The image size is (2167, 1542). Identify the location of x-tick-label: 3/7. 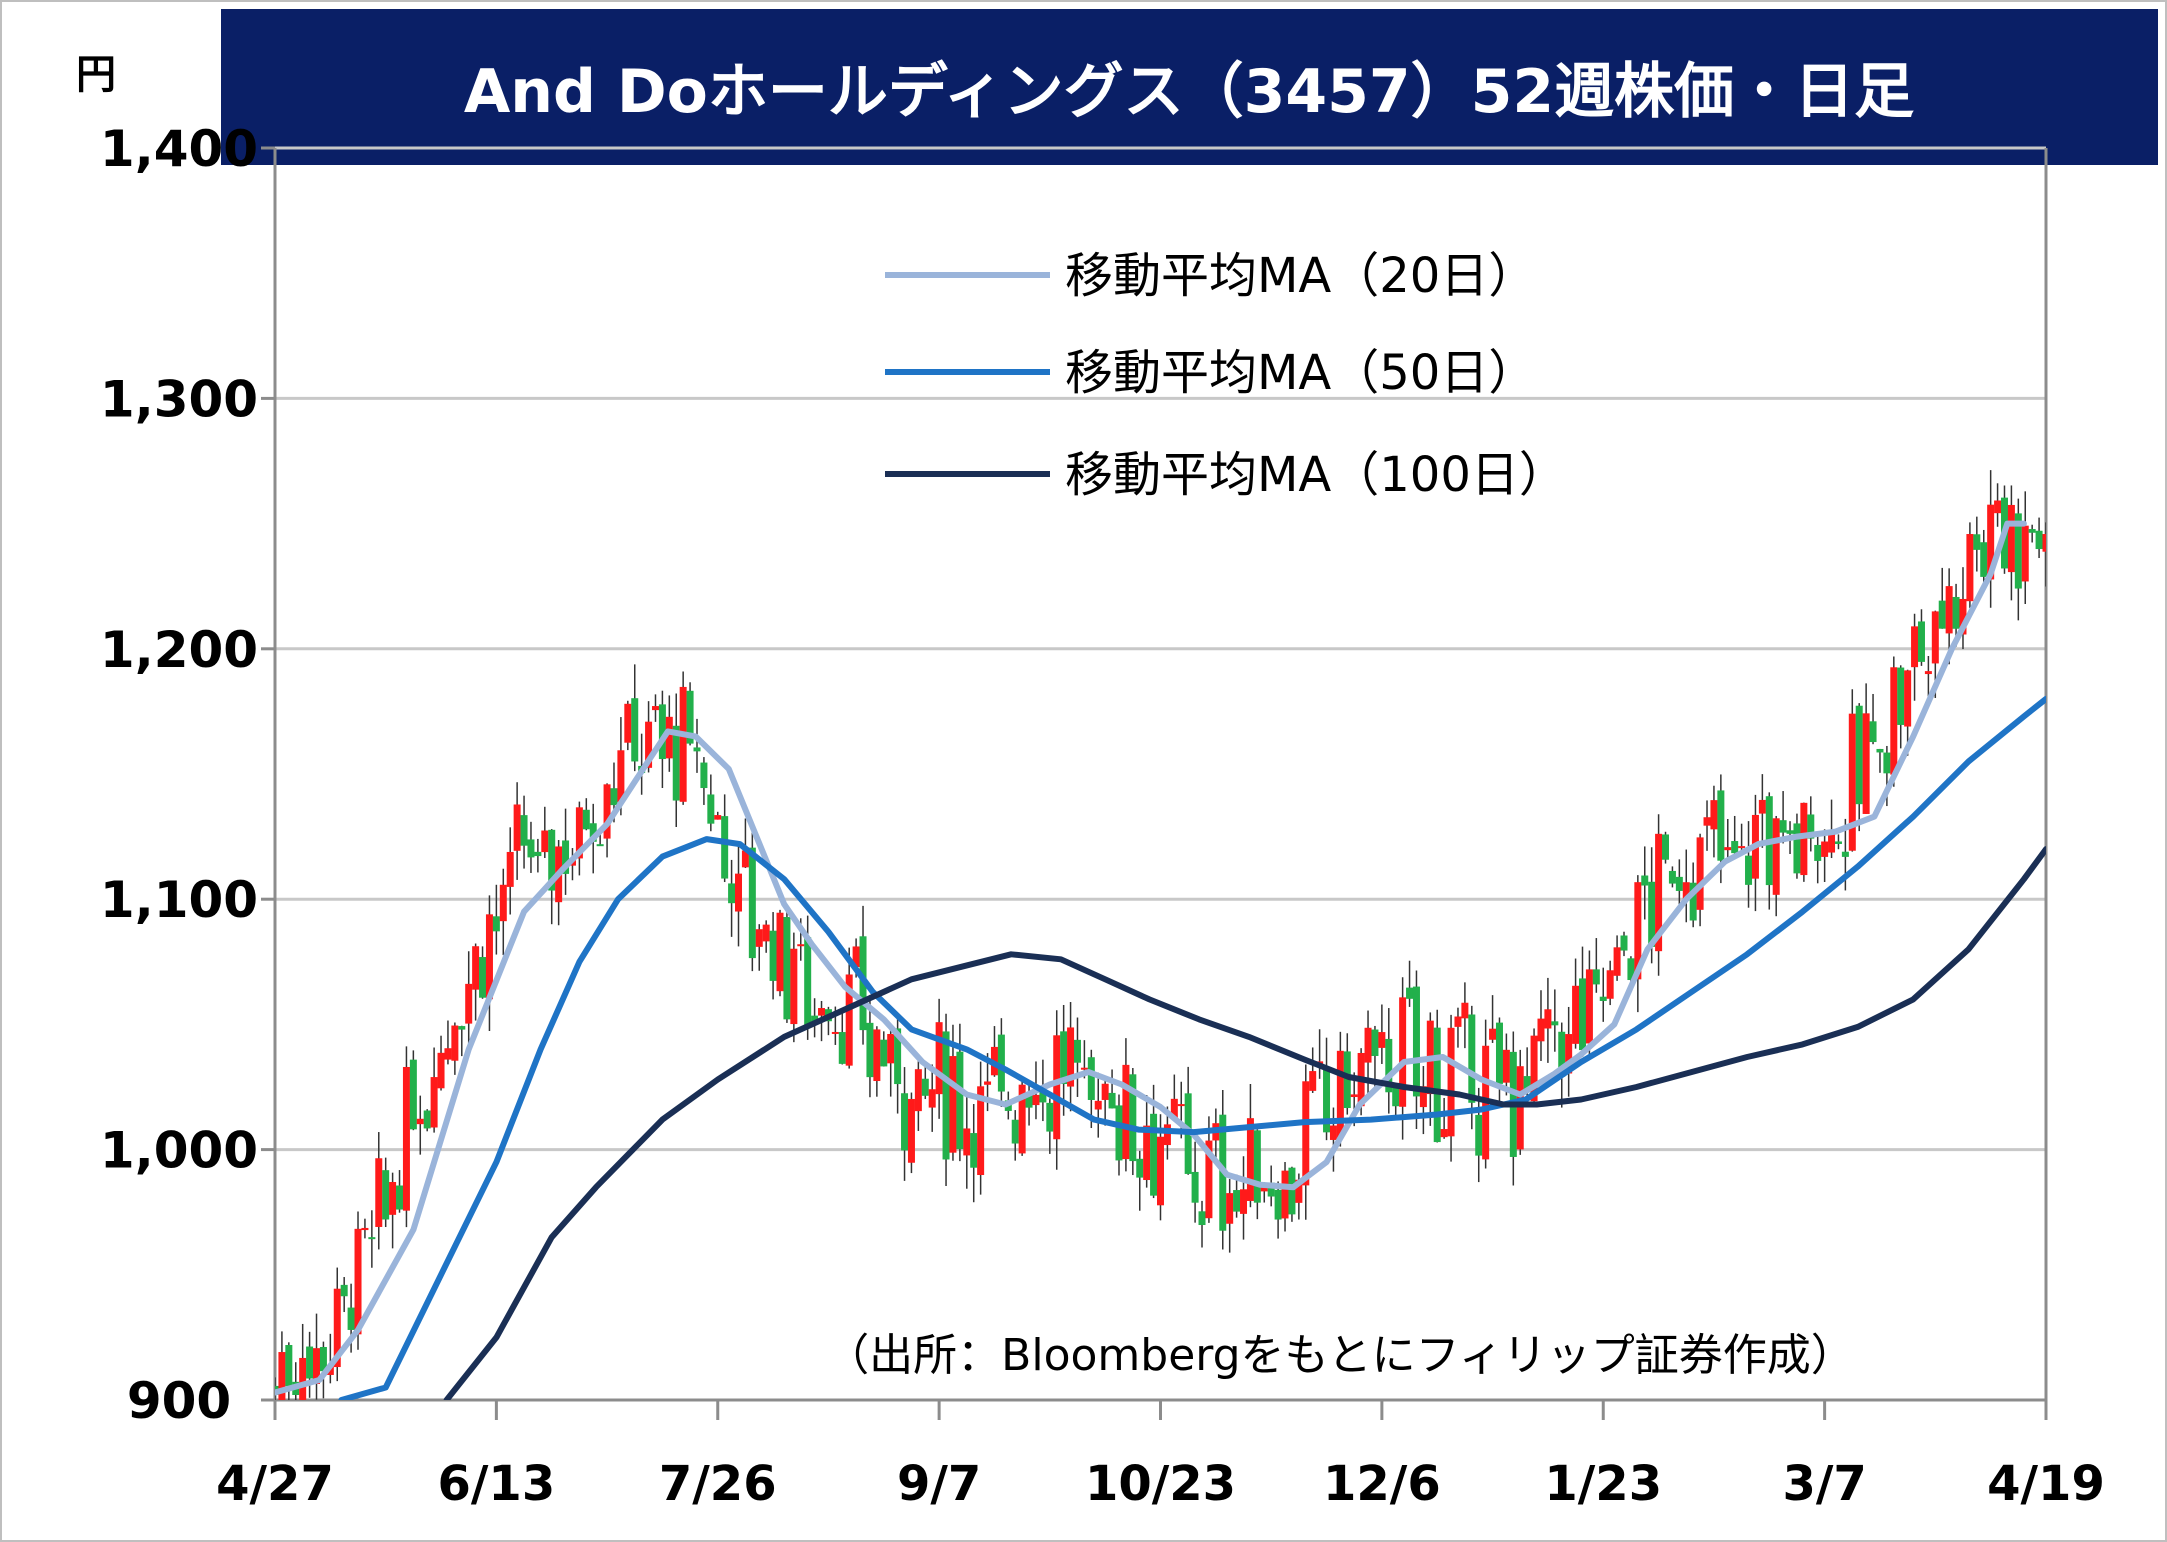
(1824, 1484).